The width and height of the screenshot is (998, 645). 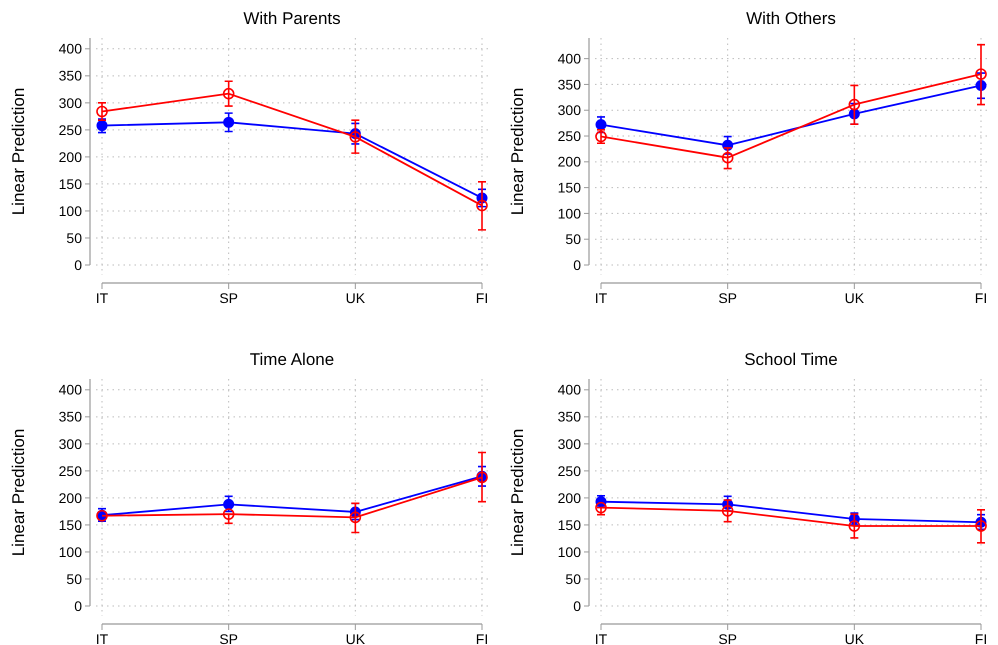 I want to click on chart-title: With Others, so click(x=791, y=18).